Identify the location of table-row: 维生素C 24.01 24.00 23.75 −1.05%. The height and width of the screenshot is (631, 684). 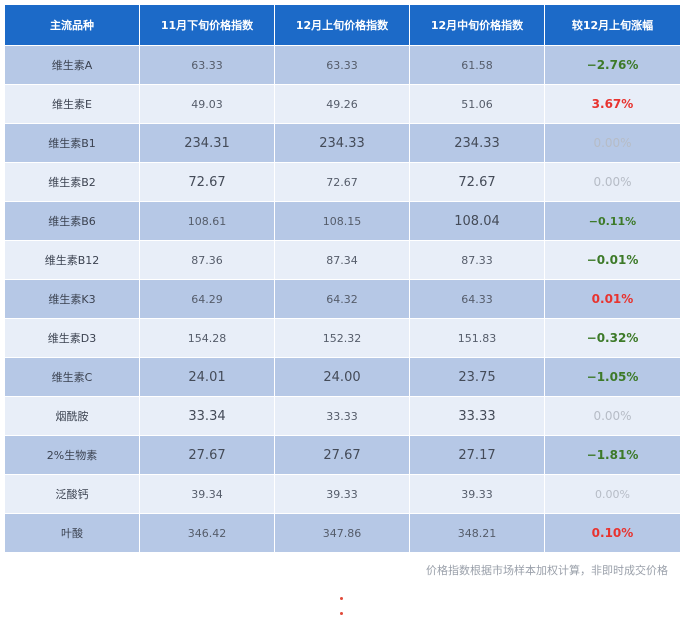
(342, 377).